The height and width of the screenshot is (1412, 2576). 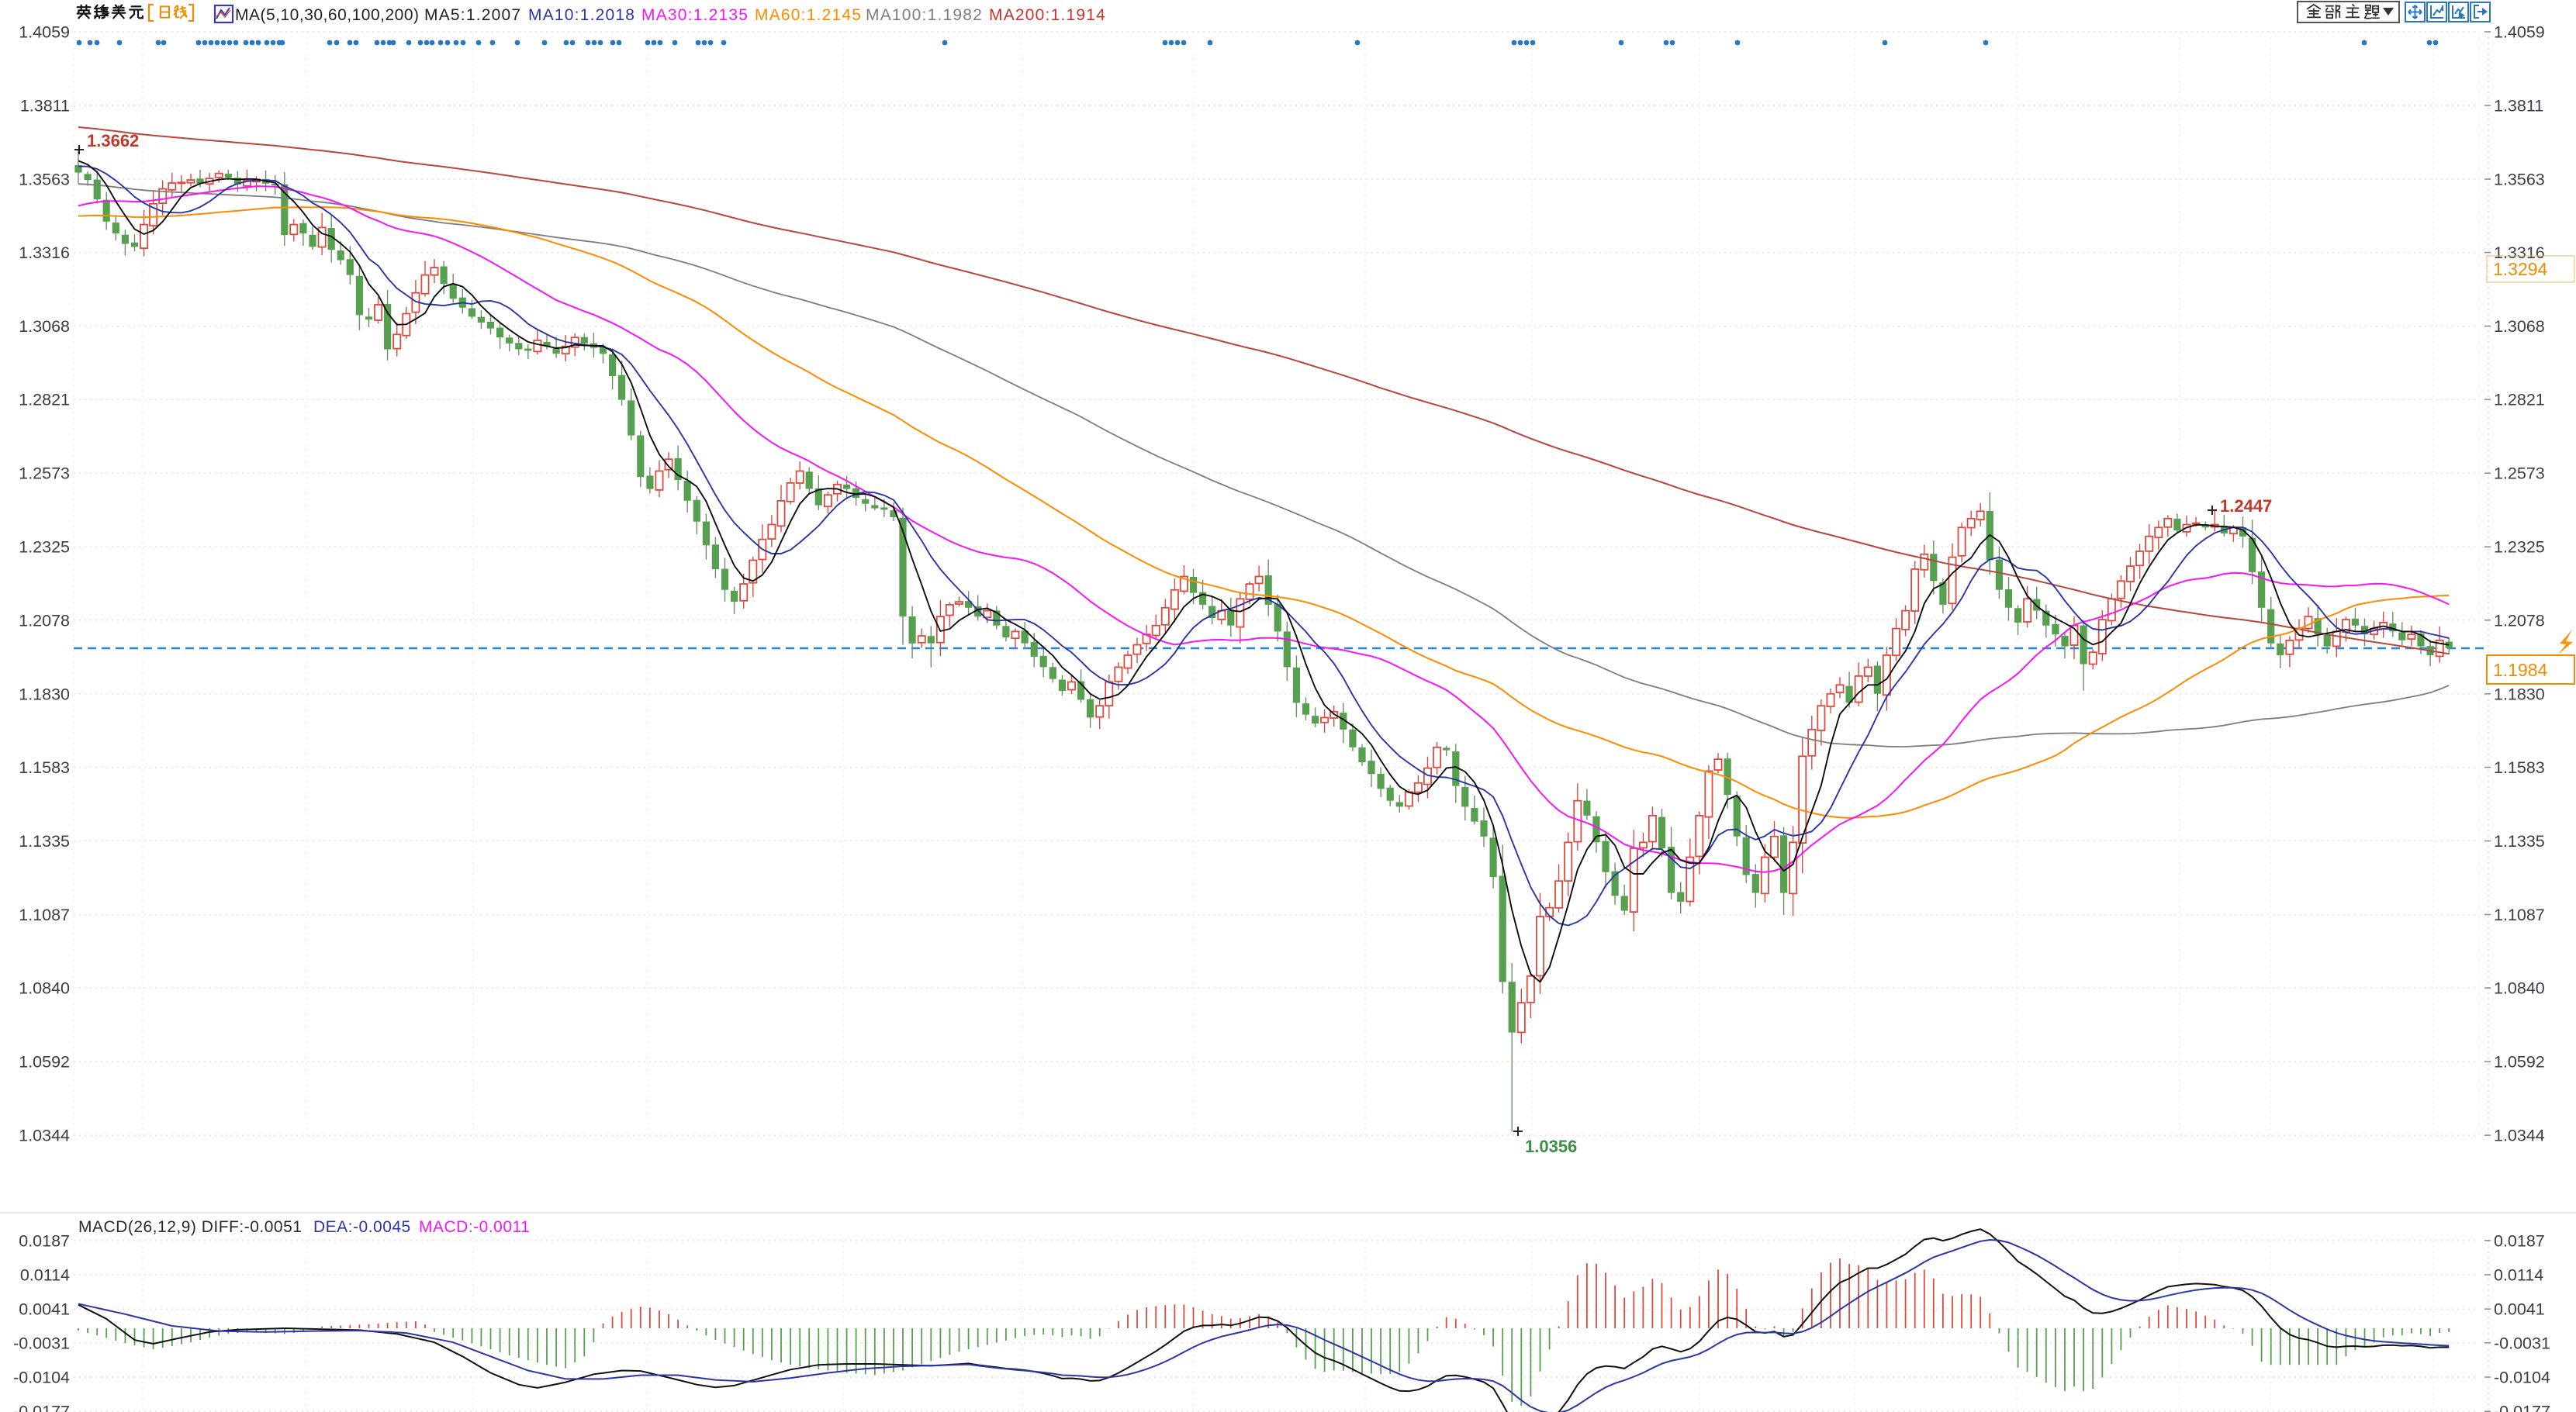 What do you see at coordinates (474, 1227) in the screenshot?
I see `svg-text: MACD:-0.0011` at bounding box center [474, 1227].